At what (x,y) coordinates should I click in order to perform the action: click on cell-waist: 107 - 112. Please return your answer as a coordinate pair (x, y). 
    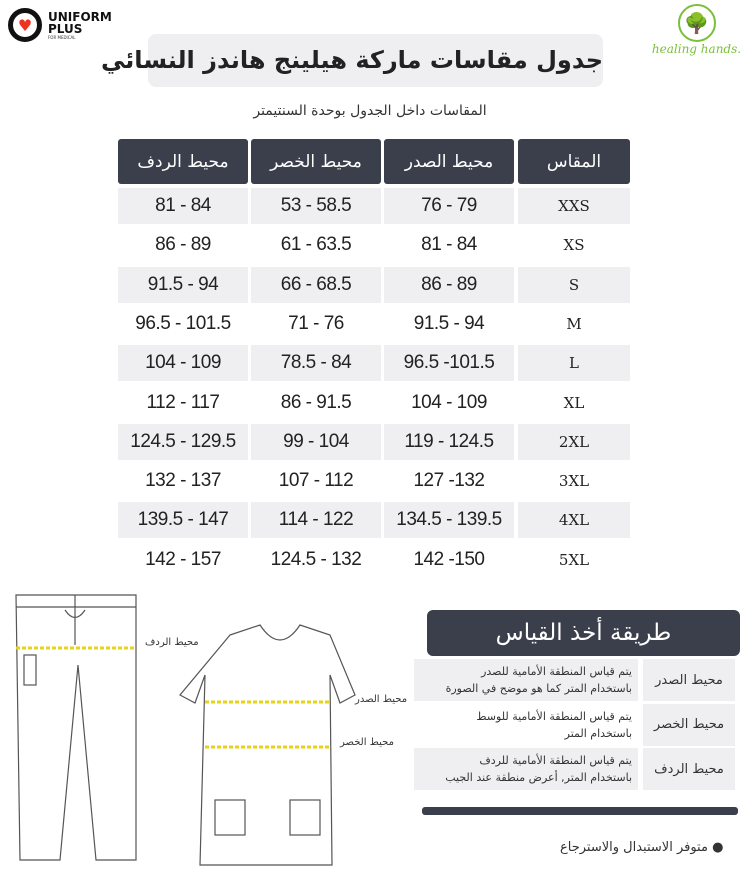
    Looking at the image, I should click on (316, 481).